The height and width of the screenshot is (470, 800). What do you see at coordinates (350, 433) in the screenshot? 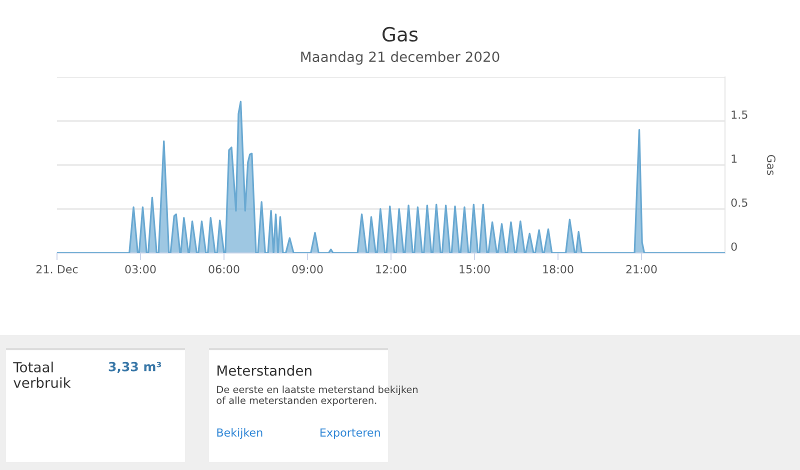
I see `text: Exporteren` at bounding box center [350, 433].